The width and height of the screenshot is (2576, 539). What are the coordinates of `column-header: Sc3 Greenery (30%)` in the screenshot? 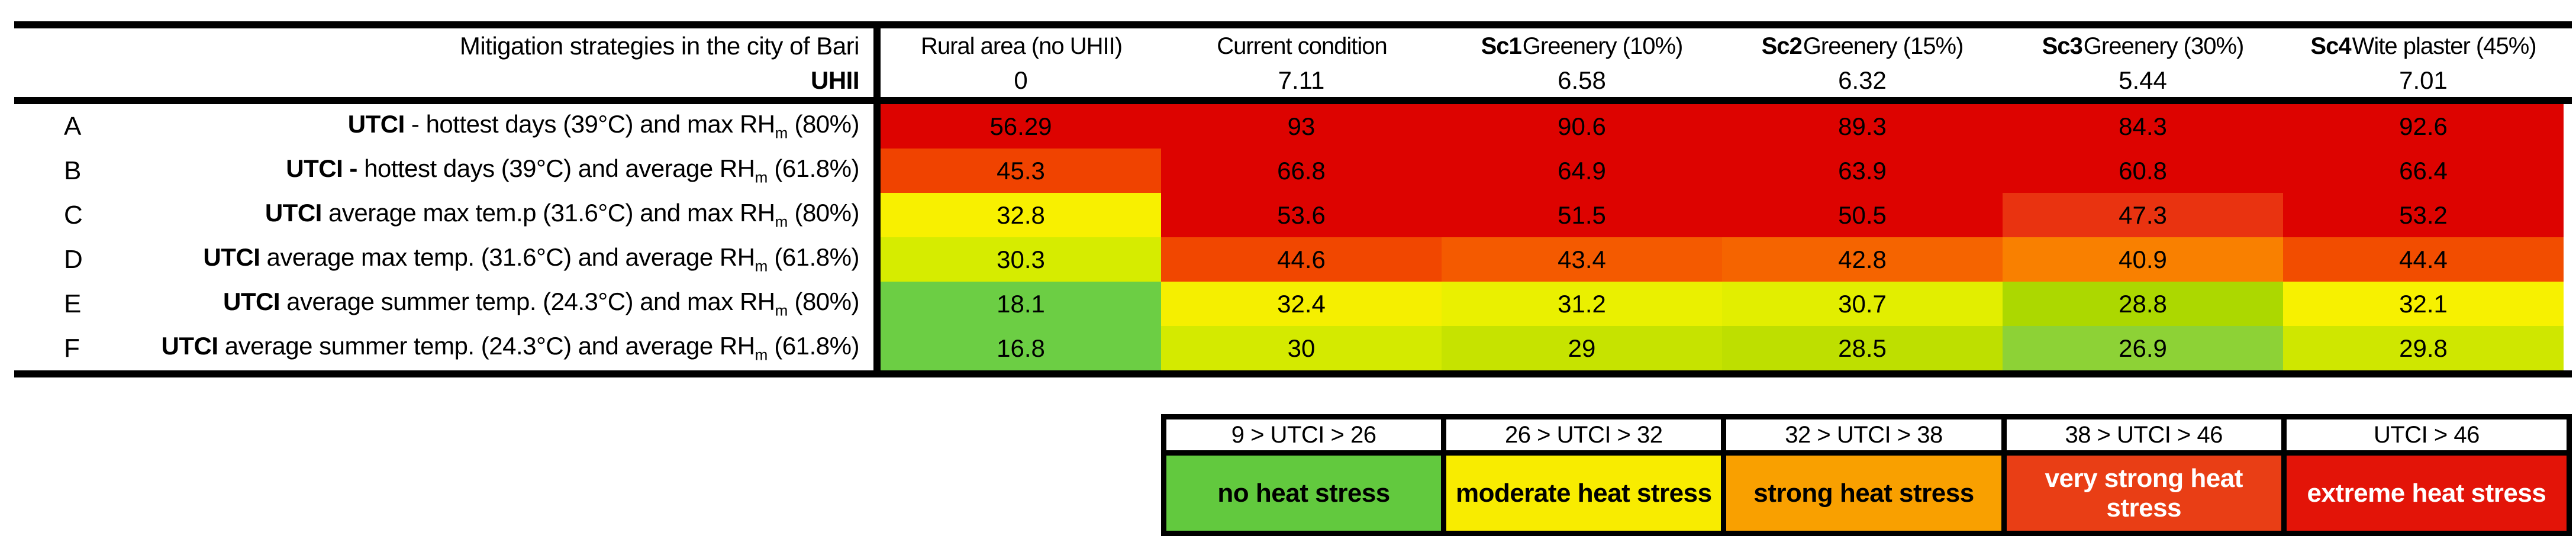 It's located at (2143, 46).